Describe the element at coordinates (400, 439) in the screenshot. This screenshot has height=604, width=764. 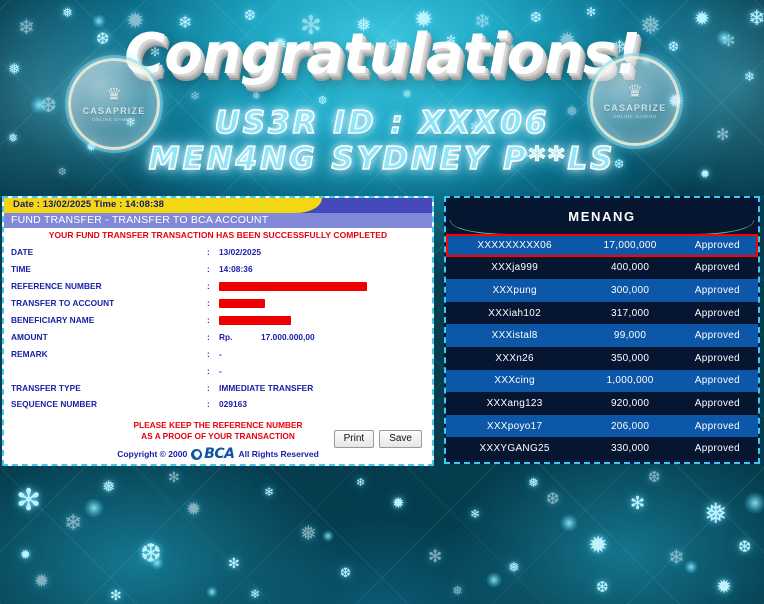
I see `save-button: Save` at that location.